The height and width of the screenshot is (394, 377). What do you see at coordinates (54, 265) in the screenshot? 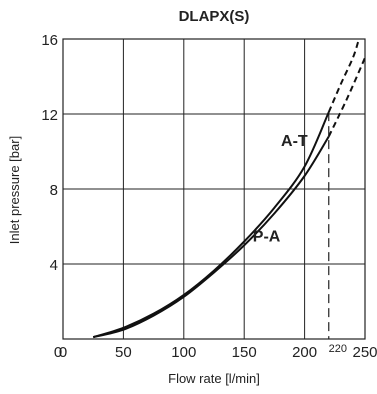
I see `y-tick-label-4: 4` at bounding box center [54, 265].